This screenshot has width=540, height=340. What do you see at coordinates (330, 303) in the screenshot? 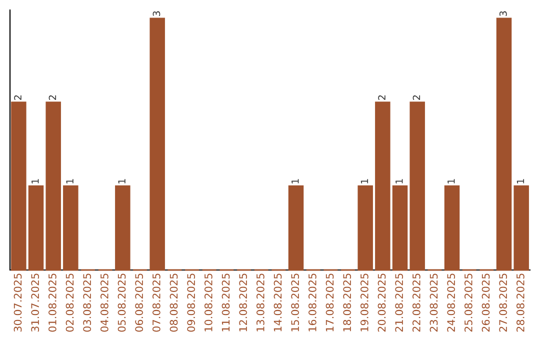
I see `x-tick-label: 17.08.2025` at bounding box center [330, 303].